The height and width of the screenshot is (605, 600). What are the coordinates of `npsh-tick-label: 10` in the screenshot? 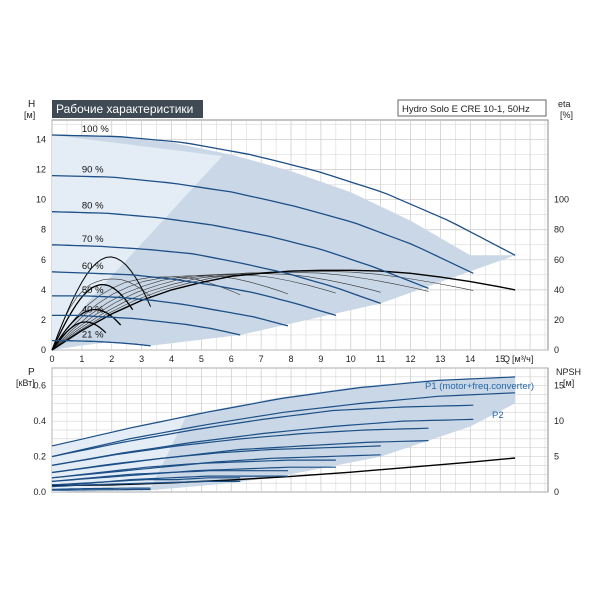 It's located at (559, 421).